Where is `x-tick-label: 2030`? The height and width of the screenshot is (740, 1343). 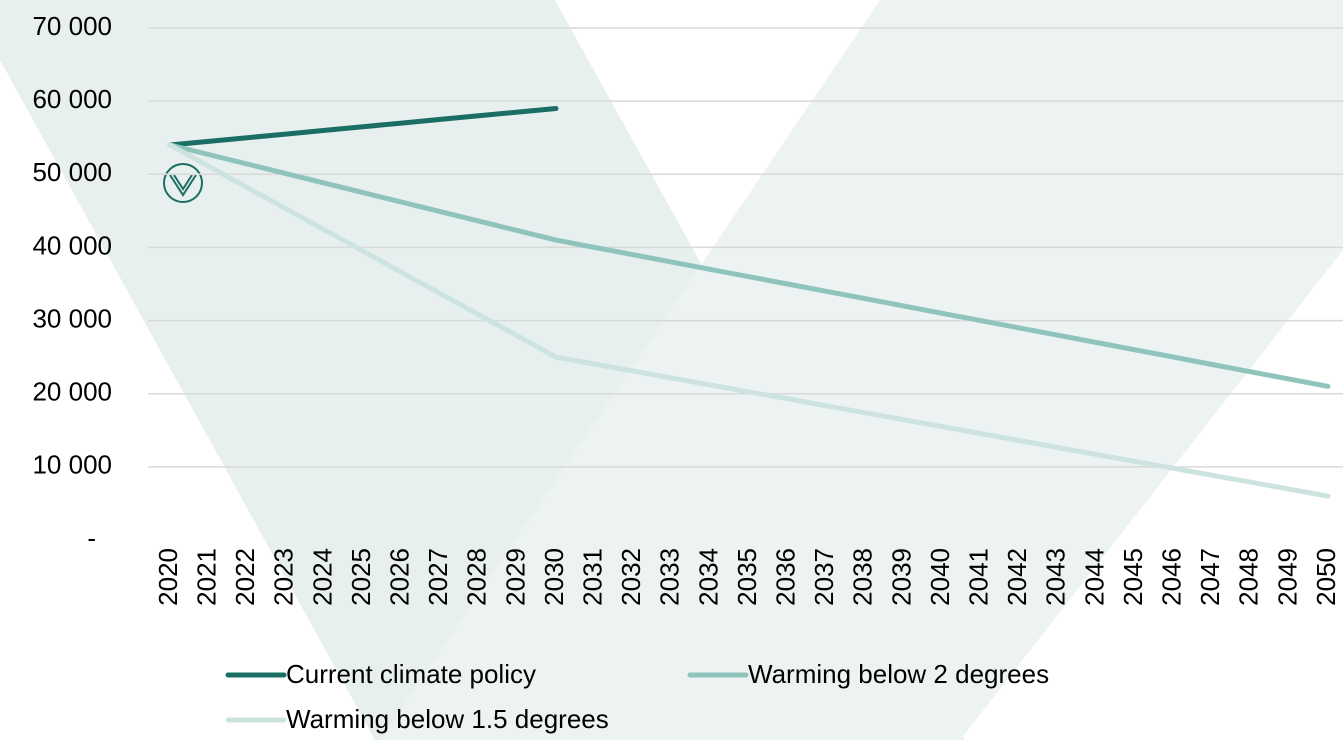 x-tick-label: 2030 is located at coordinates (554, 577).